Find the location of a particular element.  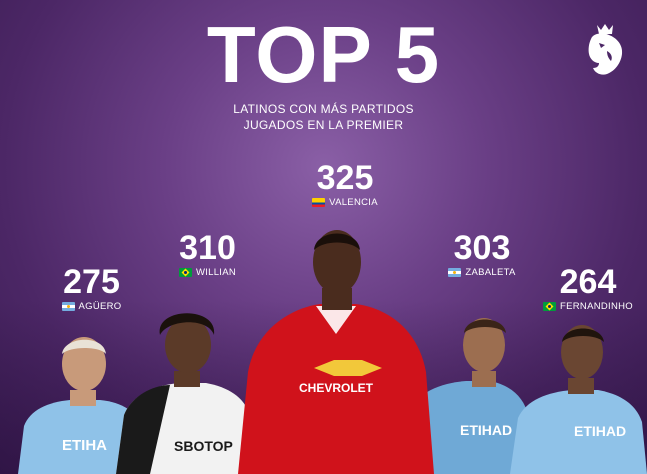

games-count: 310 is located at coordinates (207, 248).